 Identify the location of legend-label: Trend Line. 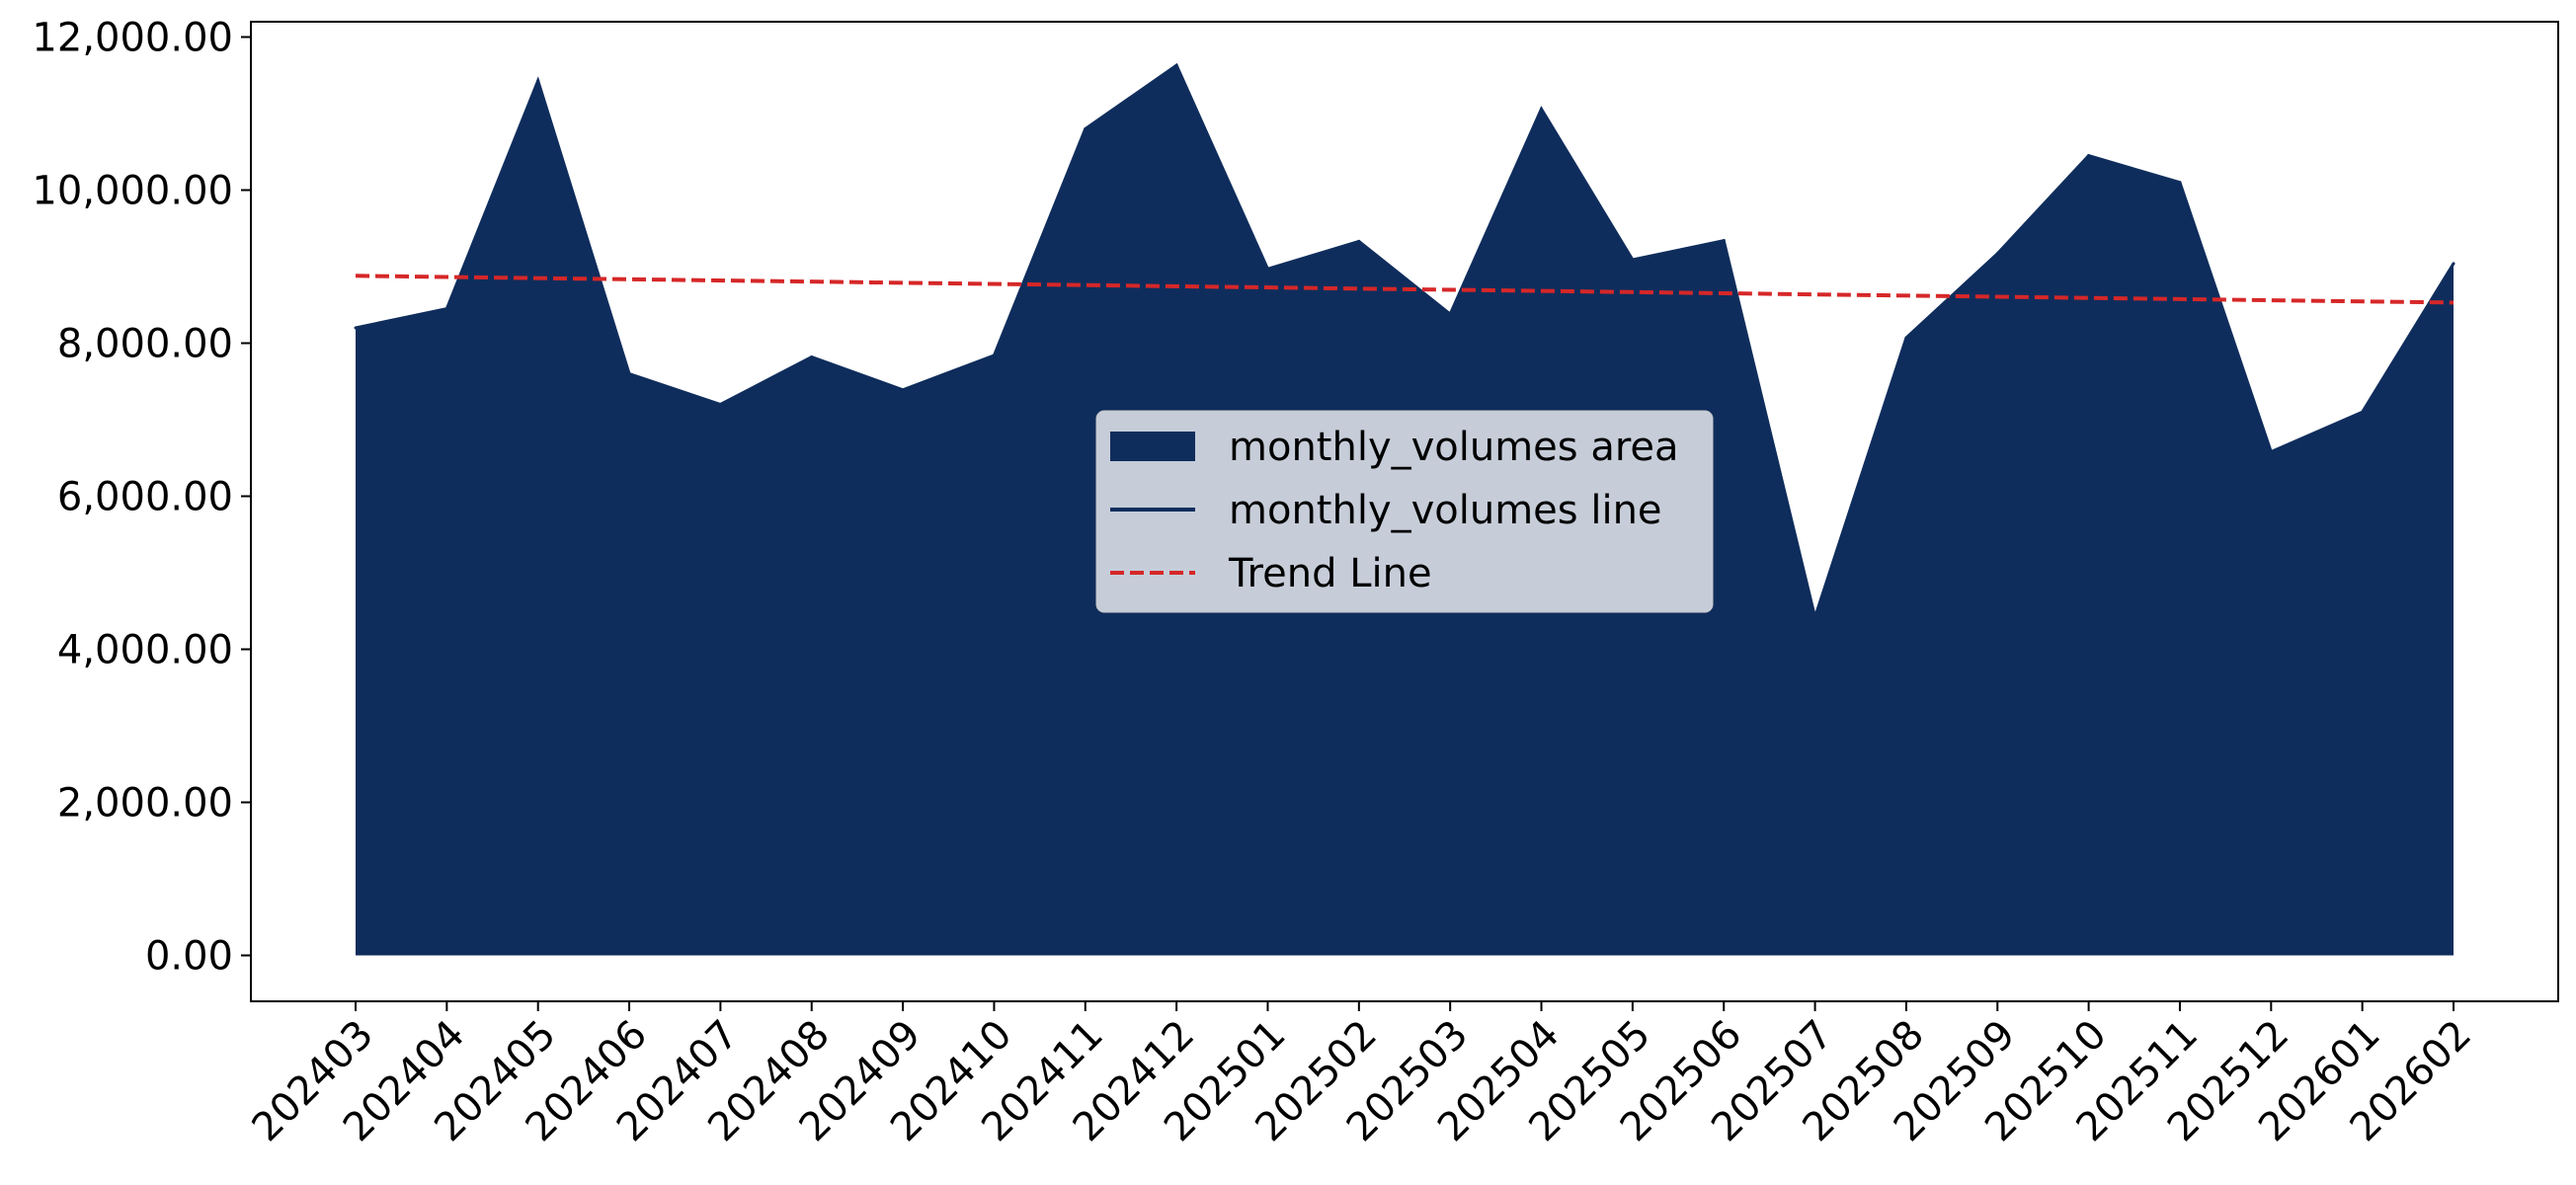
(1330, 573).